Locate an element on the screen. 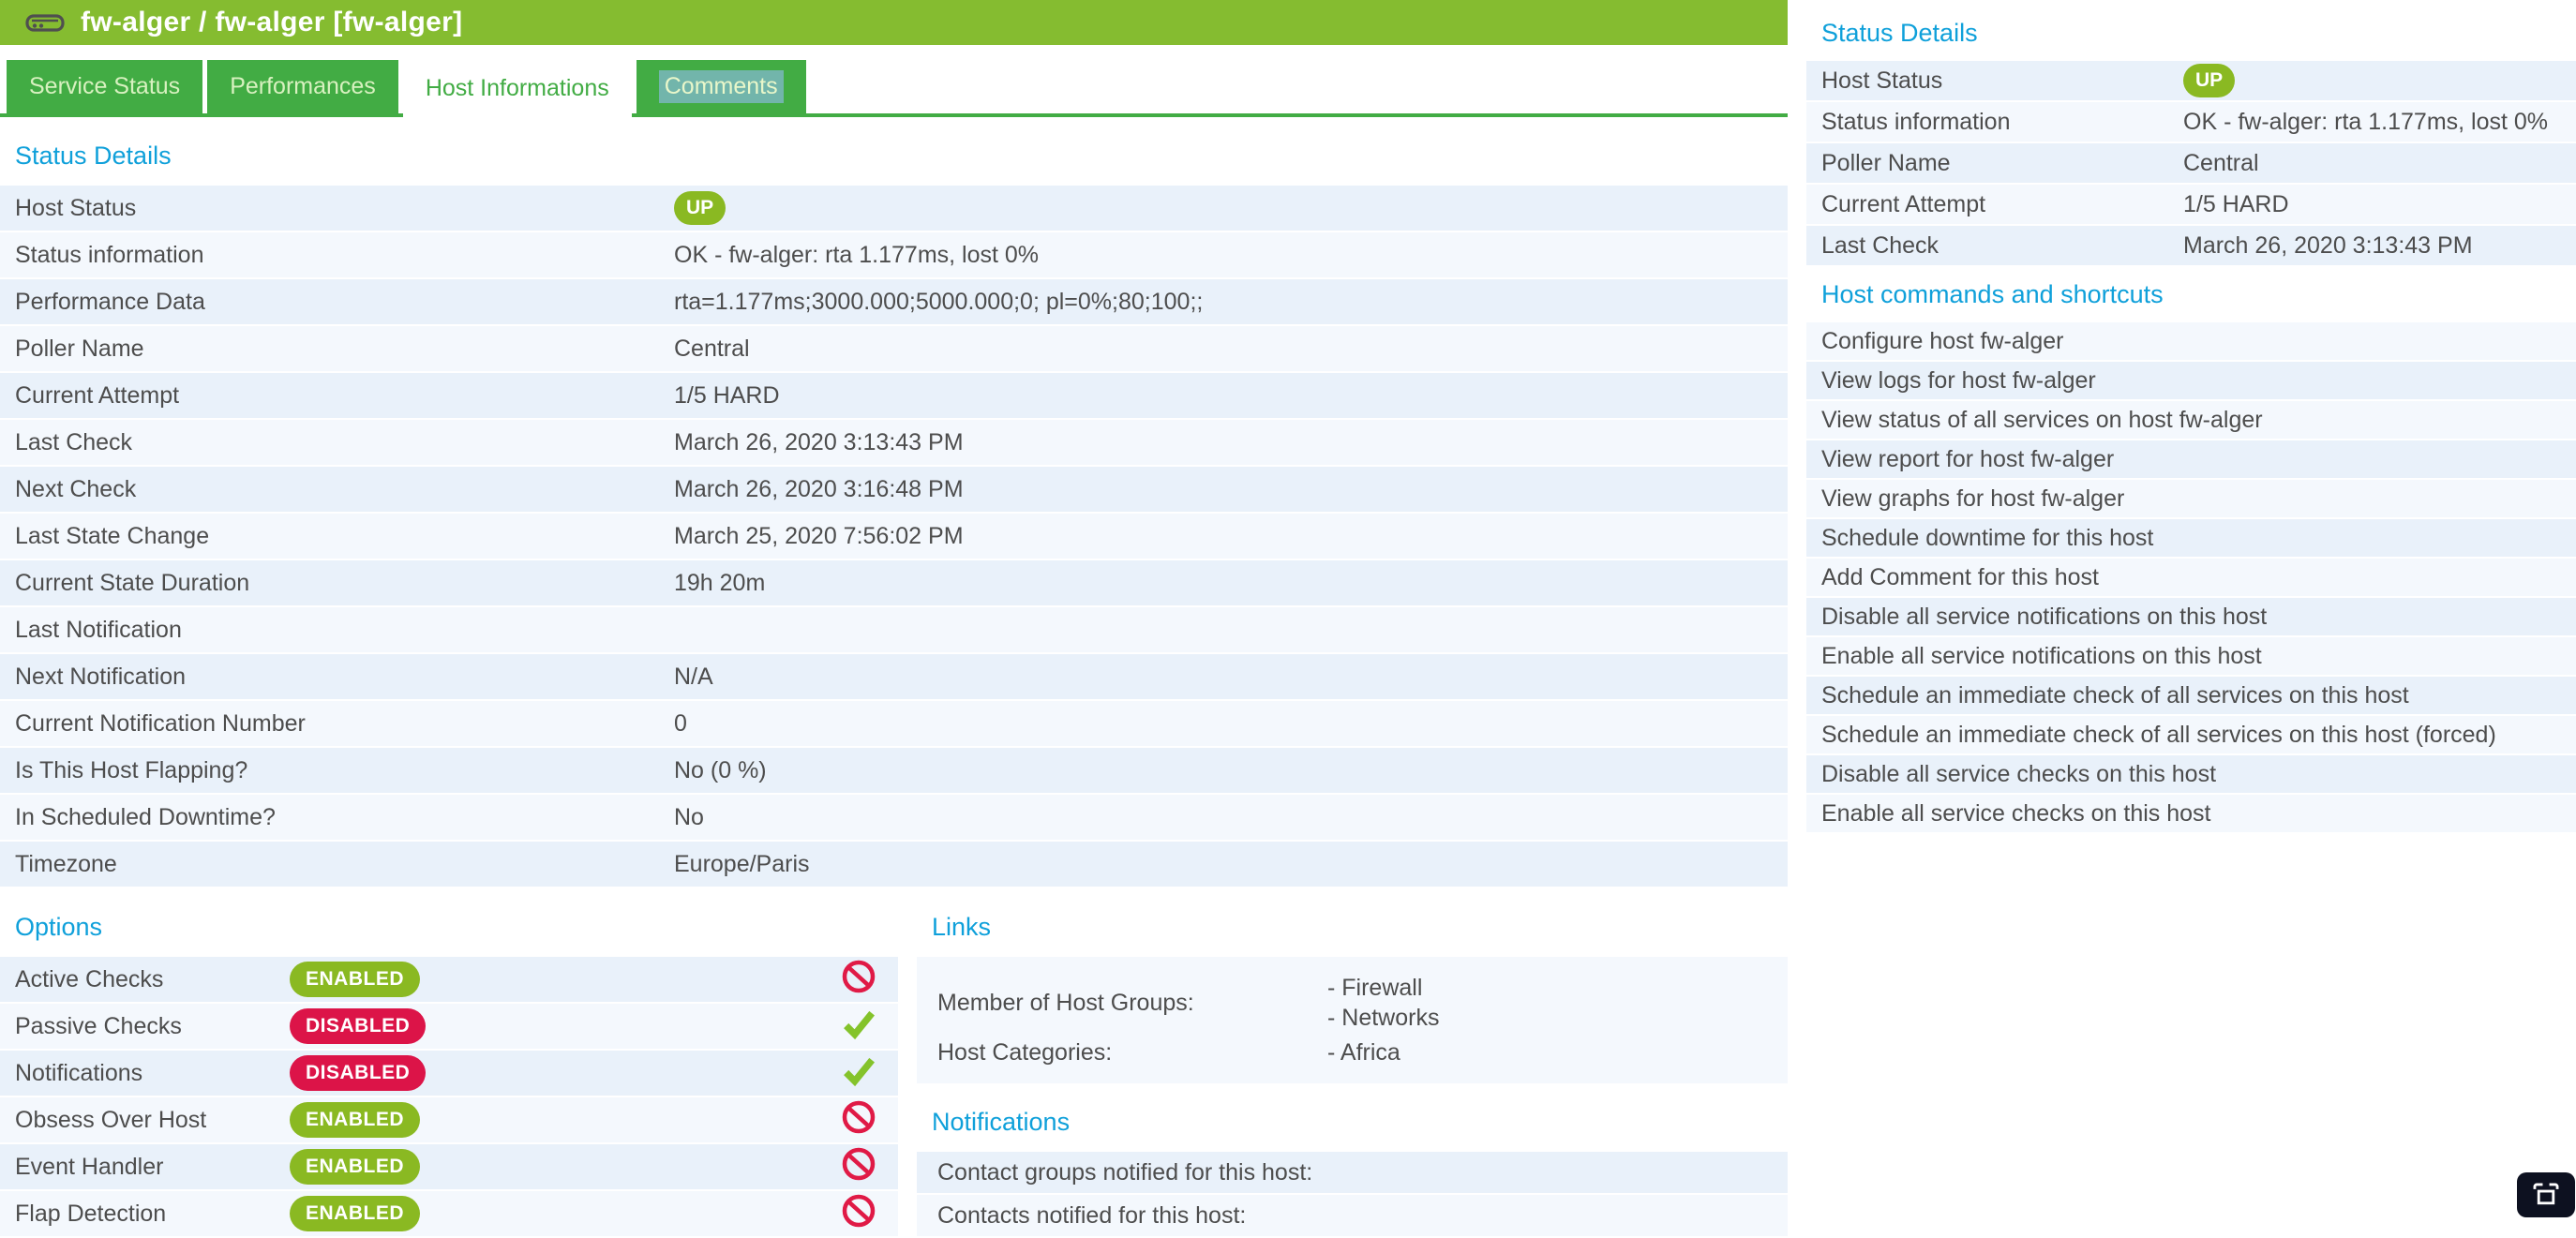 The height and width of the screenshot is (1238, 2576). tab-underline is located at coordinates (894, 115).